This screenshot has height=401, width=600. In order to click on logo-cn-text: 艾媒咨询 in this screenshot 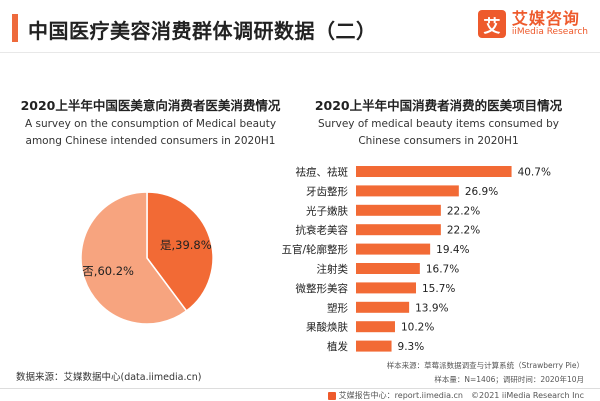, I will do `click(545, 18)`.